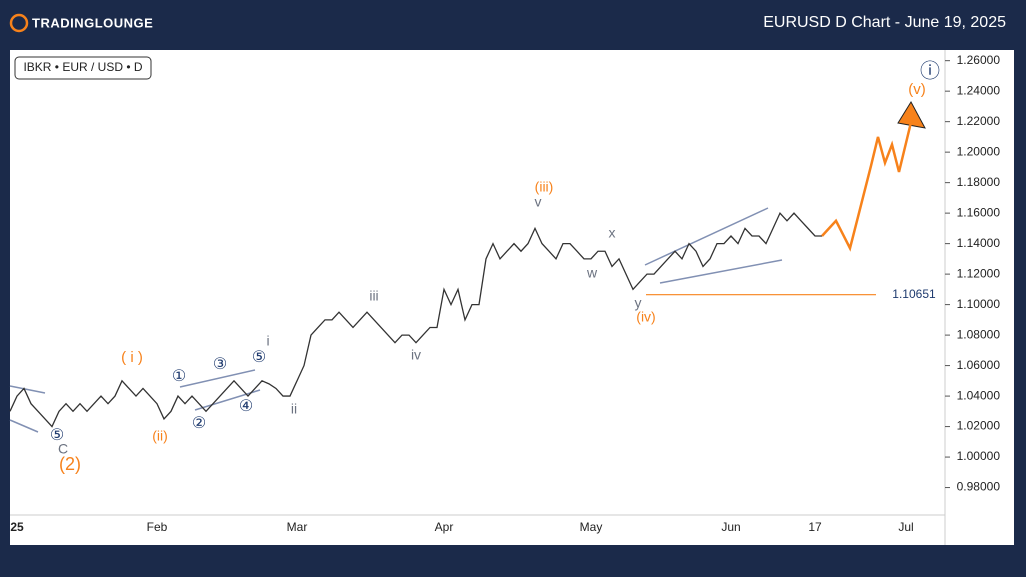 The width and height of the screenshot is (1026, 577). Describe the element at coordinates (591, 527) in the screenshot. I see `x-tick-label: May` at that location.